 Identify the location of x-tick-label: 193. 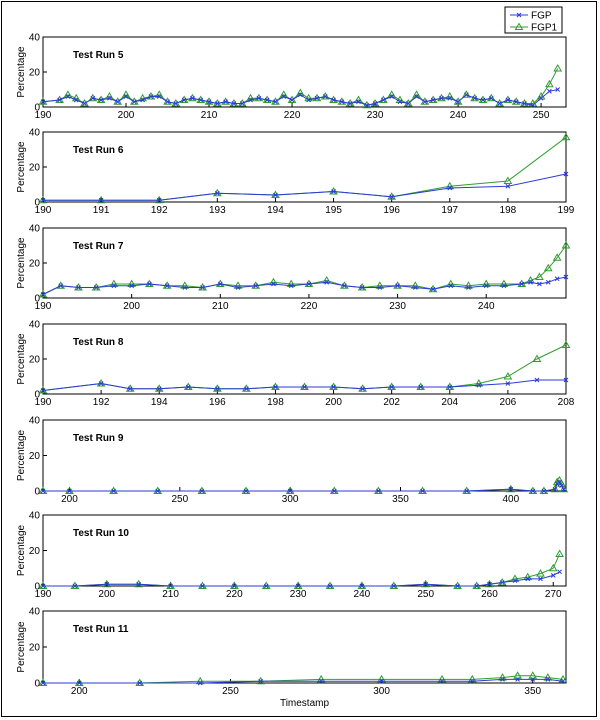
(217, 210).